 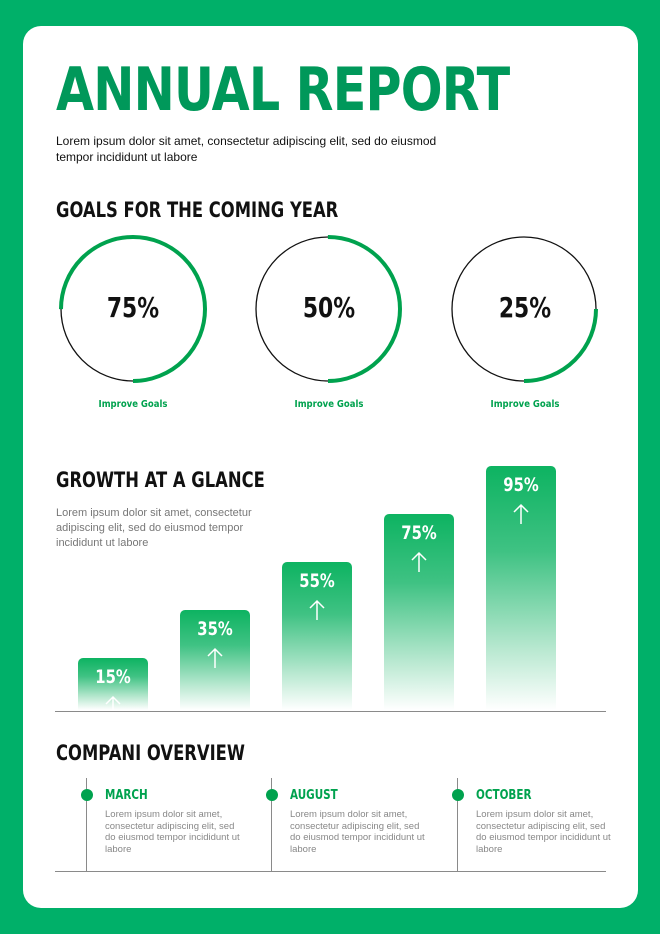 What do you see at coordinates (317, 636) in the screenshot?
I see `growth-bar-3: 55%` at bounding box center [317, 636].